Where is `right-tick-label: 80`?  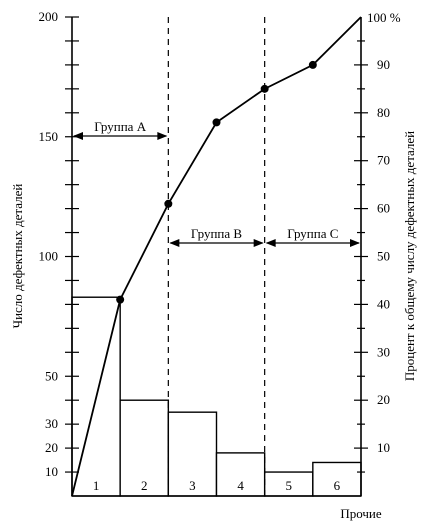
right-tick-label: 80 is located at coordinates (383, 112).